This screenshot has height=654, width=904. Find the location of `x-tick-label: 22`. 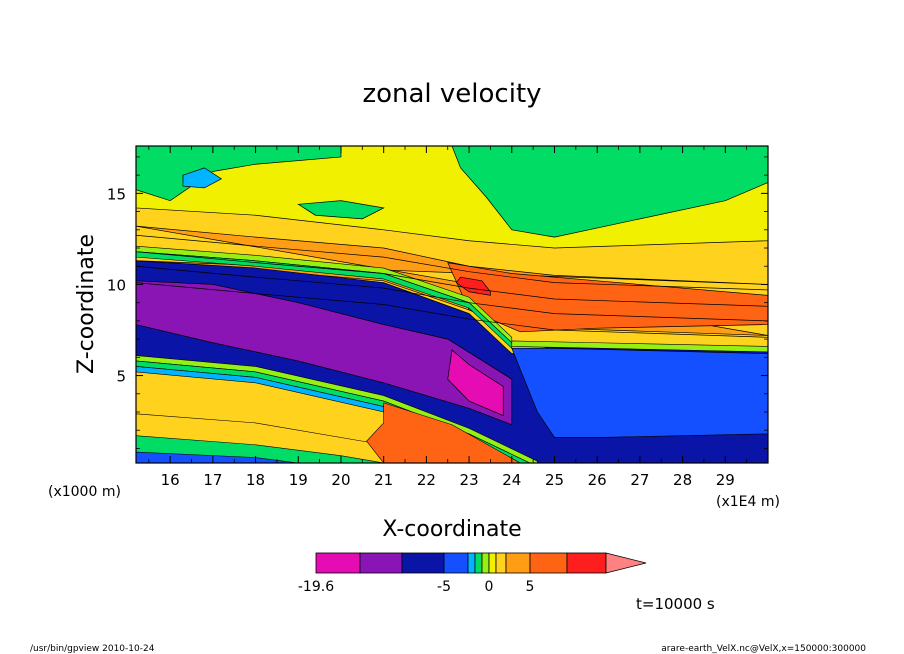

x-tick-label: 22 is located at coordinates (426, 480).